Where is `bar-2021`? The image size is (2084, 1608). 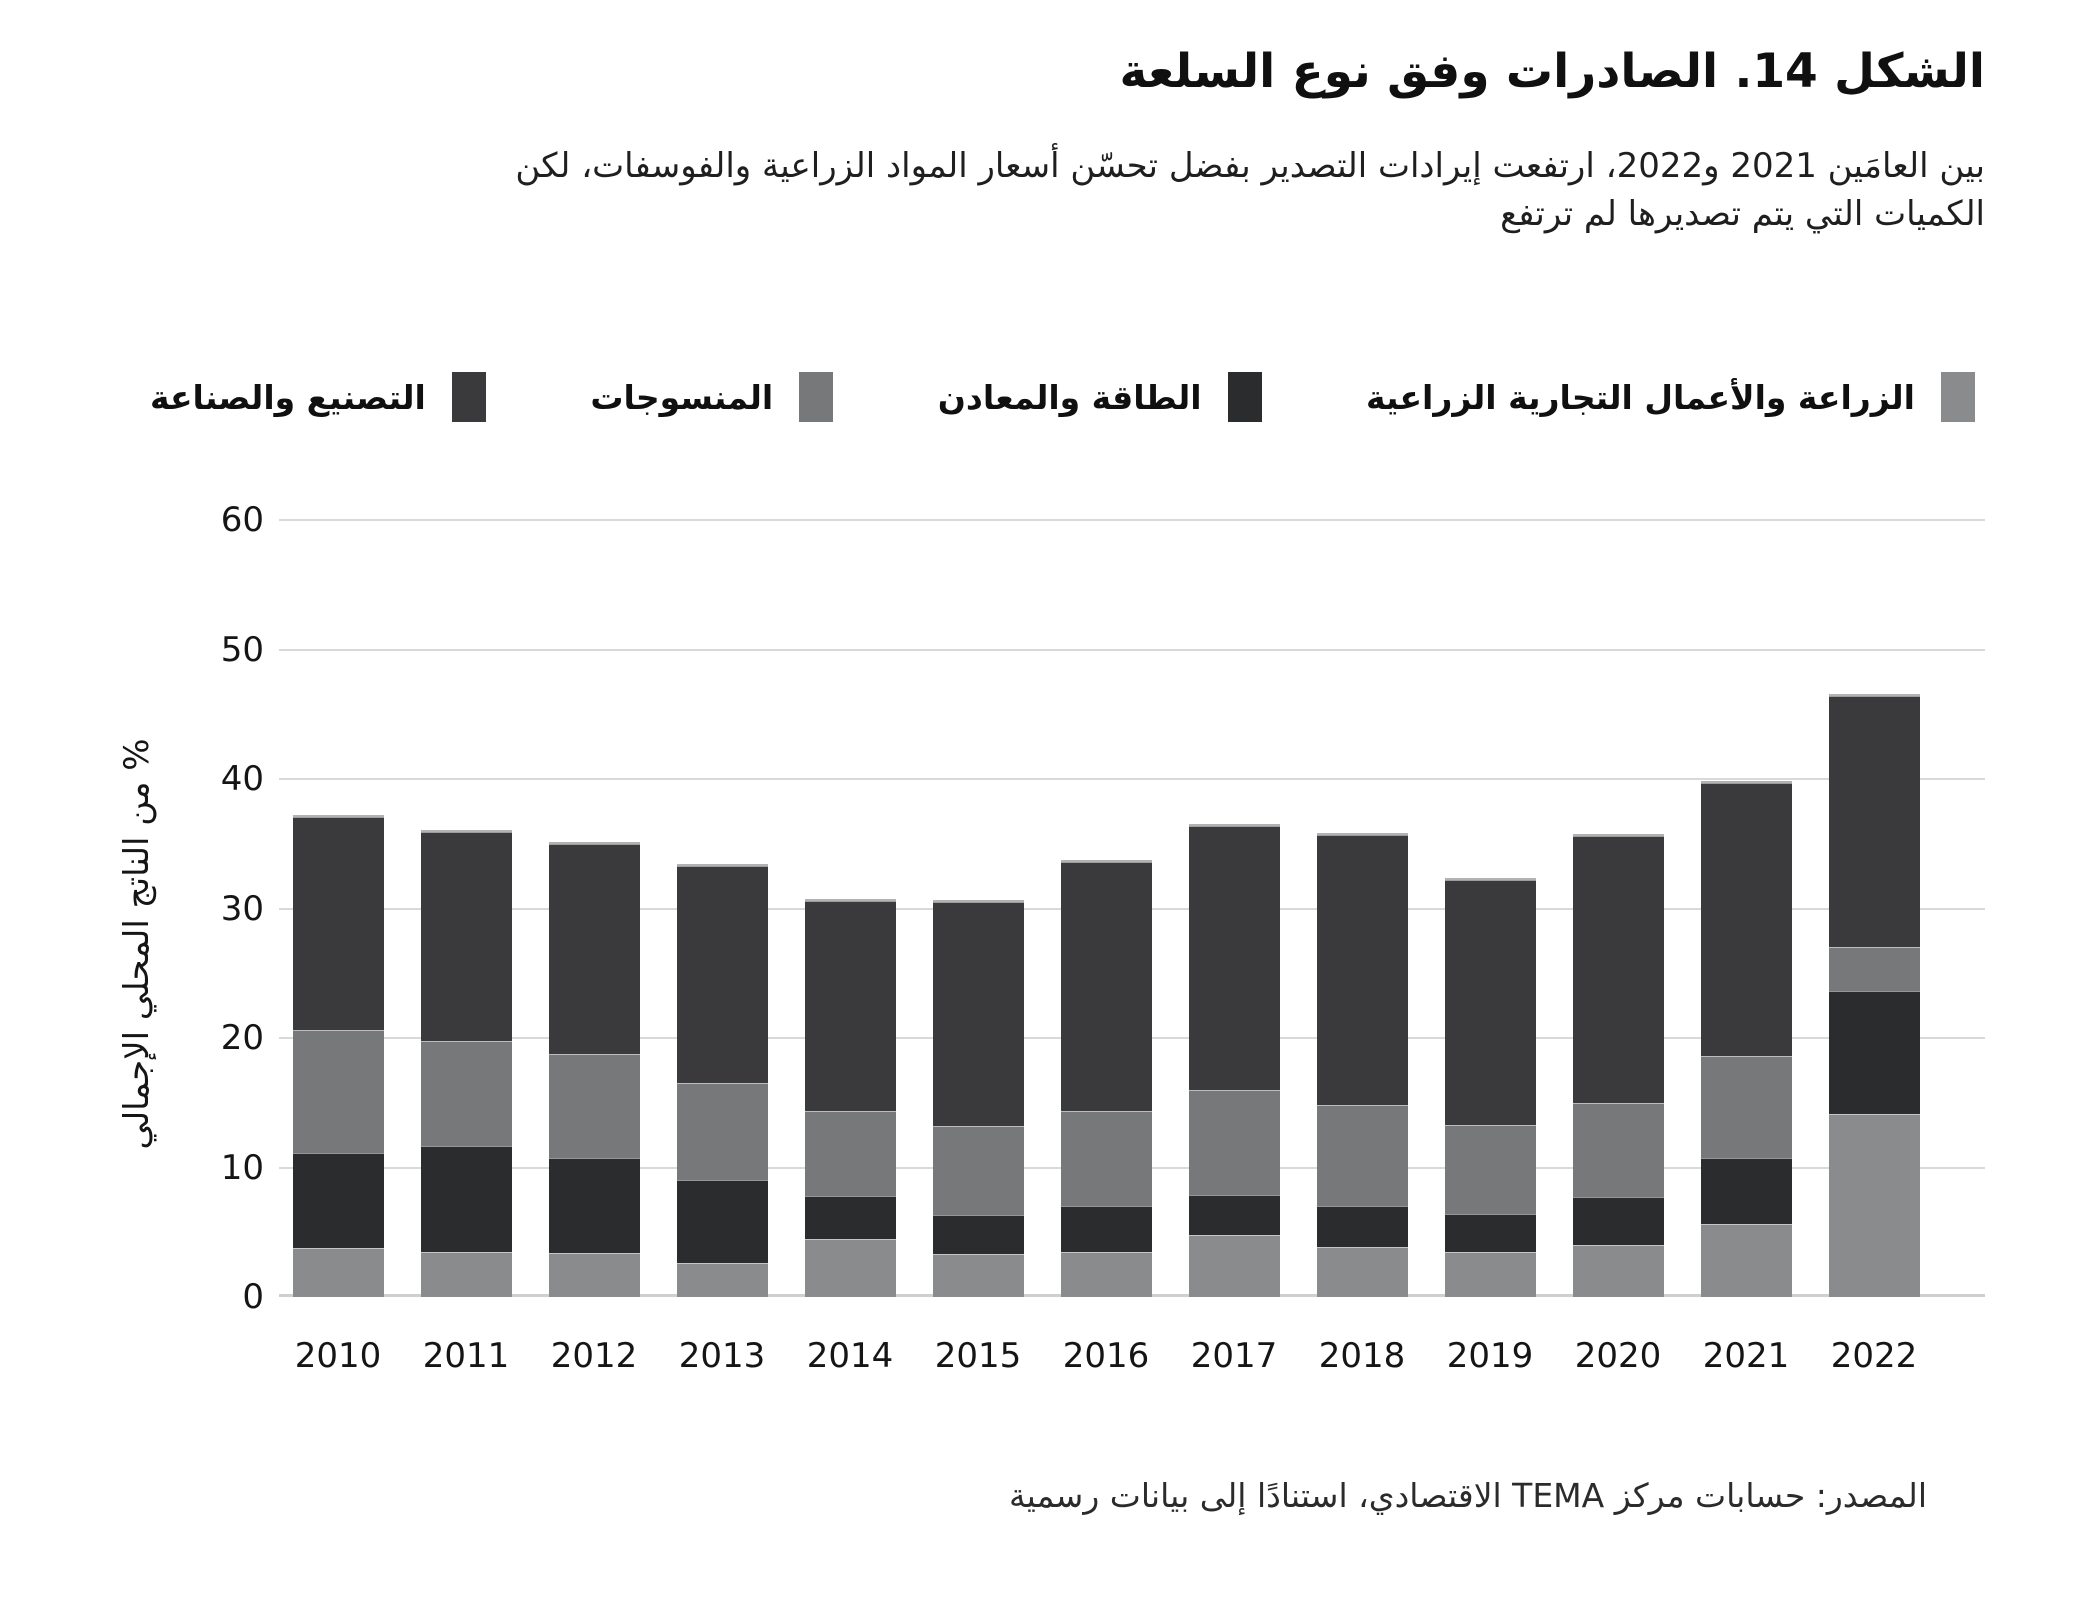 bar-2021 is located at coordinates (1746, 1038).